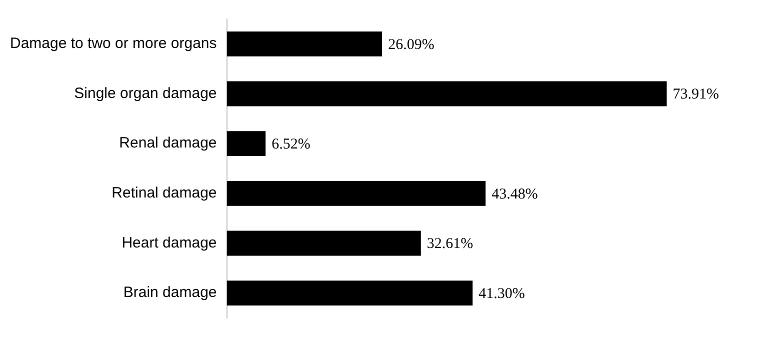 Image resolution: width=765 pixels, height=337 pixels. I want to click on y-tick-label: Renal damage, so click(168, 143).